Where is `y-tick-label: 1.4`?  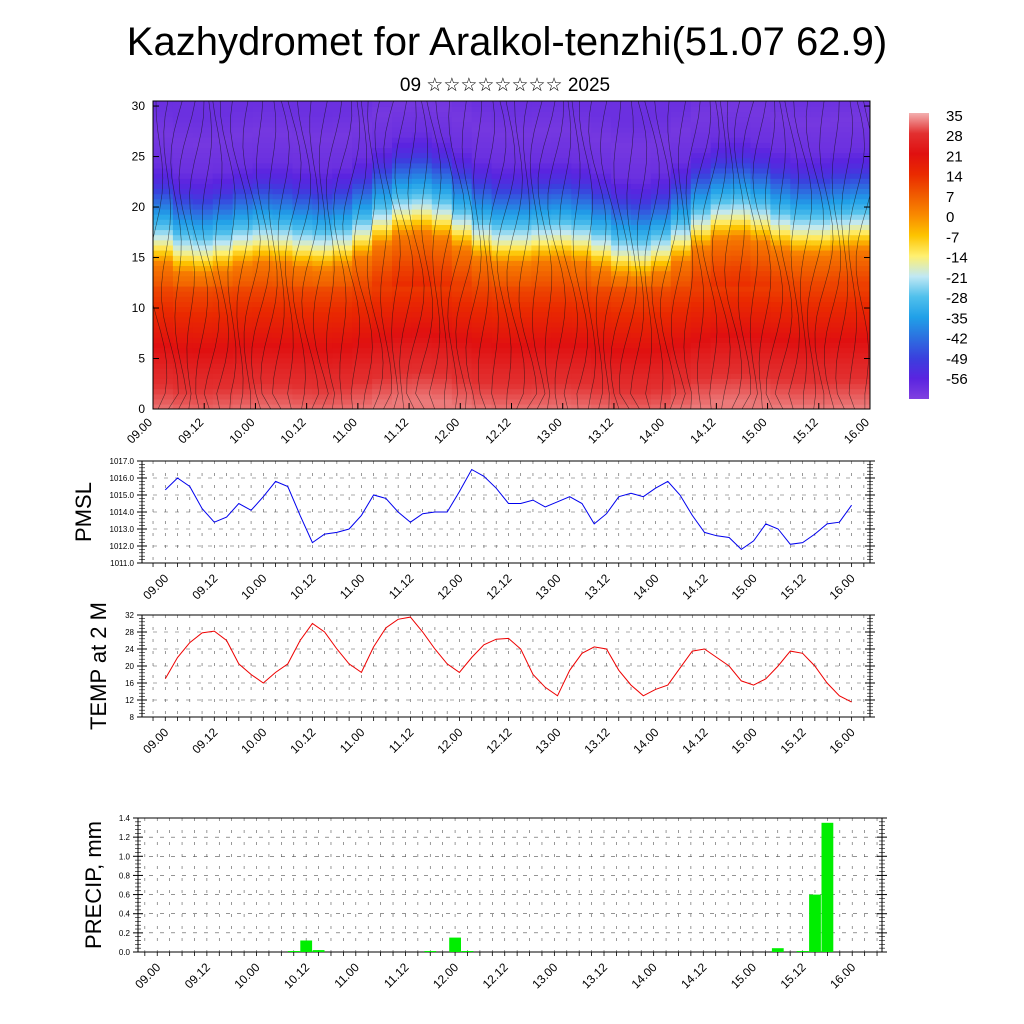
y-tick-label: 1.4 is located at coordinates (125, 818).